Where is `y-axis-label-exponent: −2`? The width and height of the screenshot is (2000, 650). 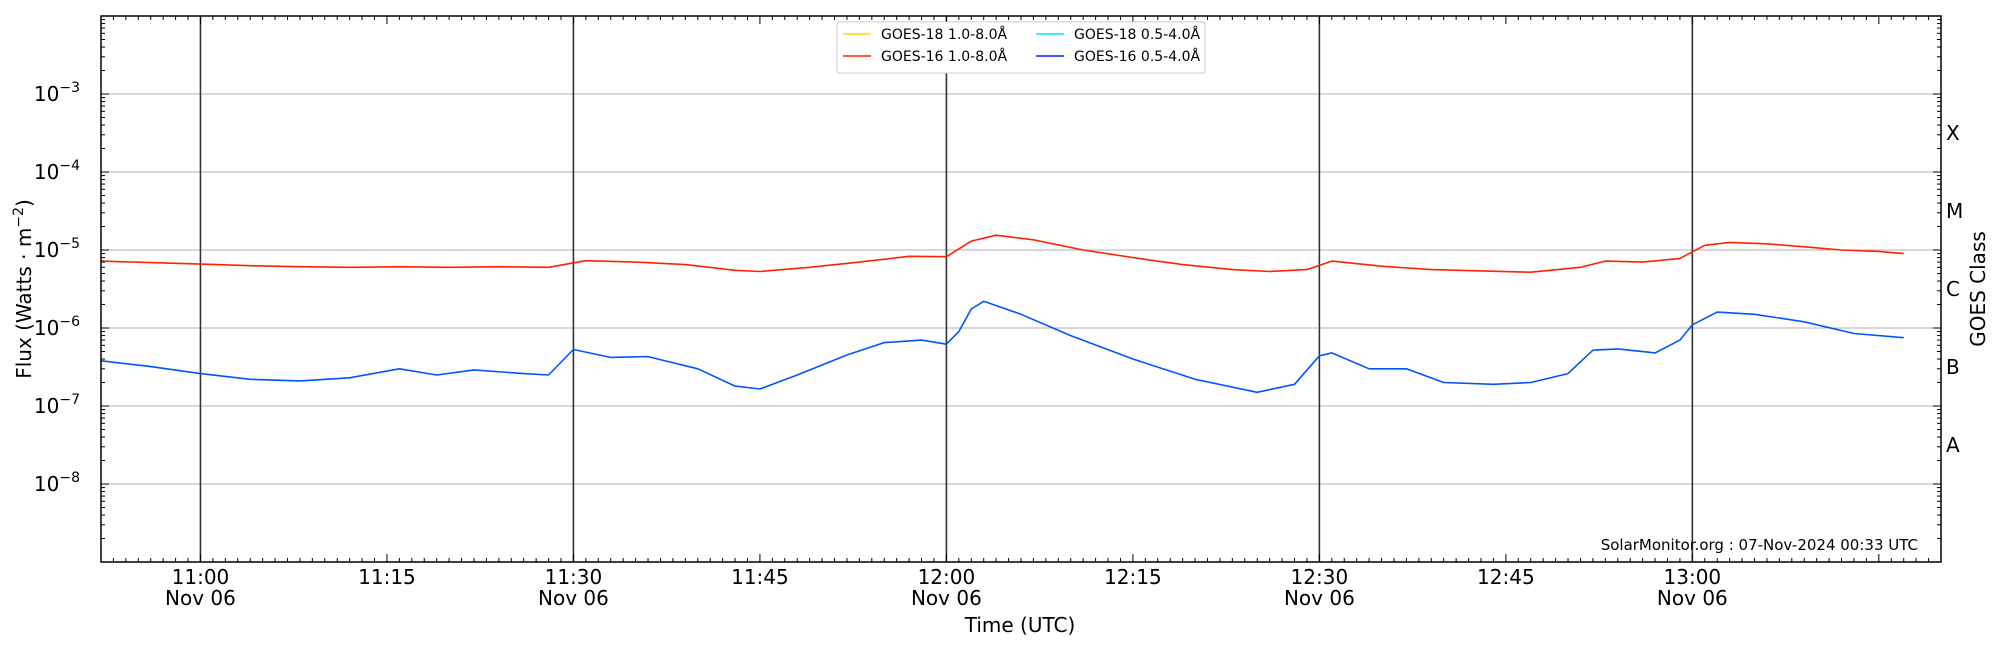
y-axis-label-exponent: −2 is located at coordinates (19, 217).